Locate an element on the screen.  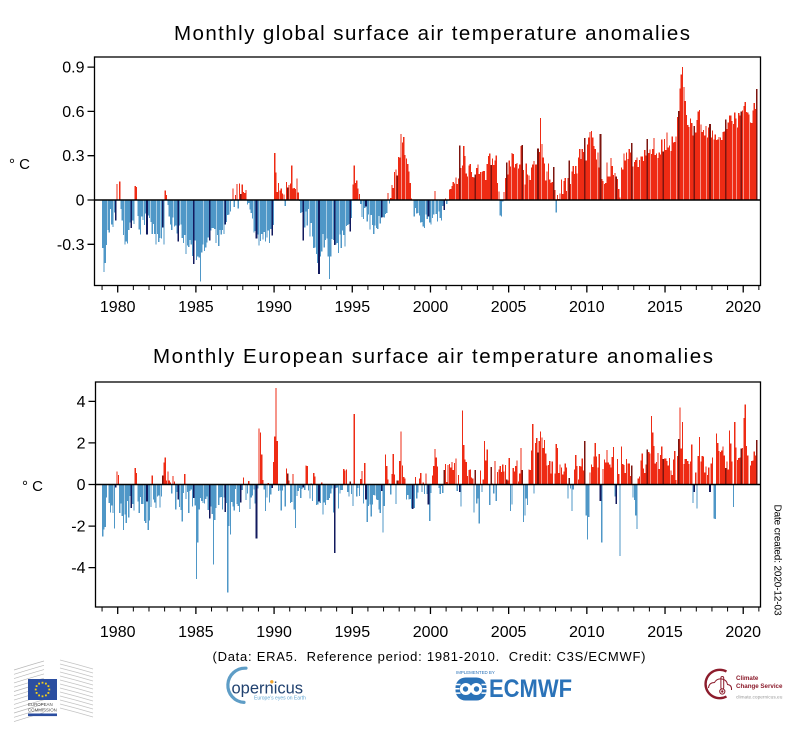
svg-text: 0.6 is located at coordinates (73, 112).